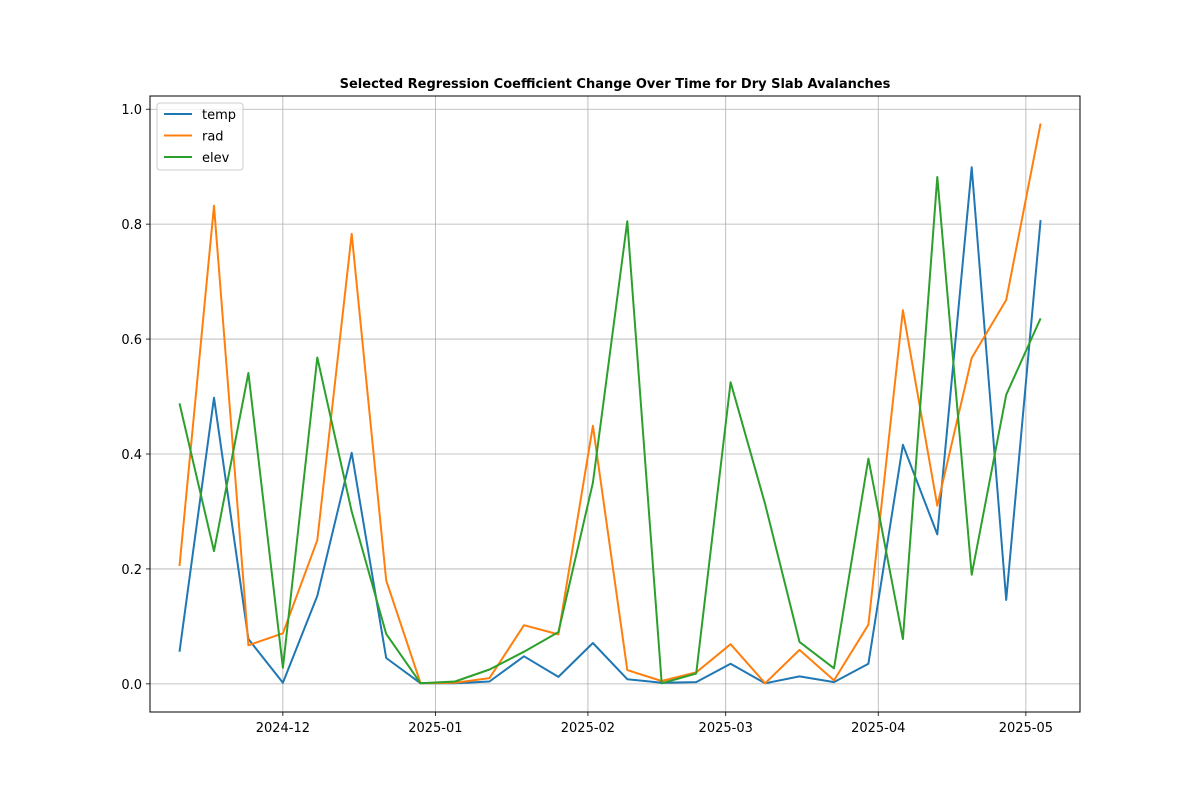 The image size is (1200, 800). I want to click on y-tick-label: 1.0, so click(131, 110).